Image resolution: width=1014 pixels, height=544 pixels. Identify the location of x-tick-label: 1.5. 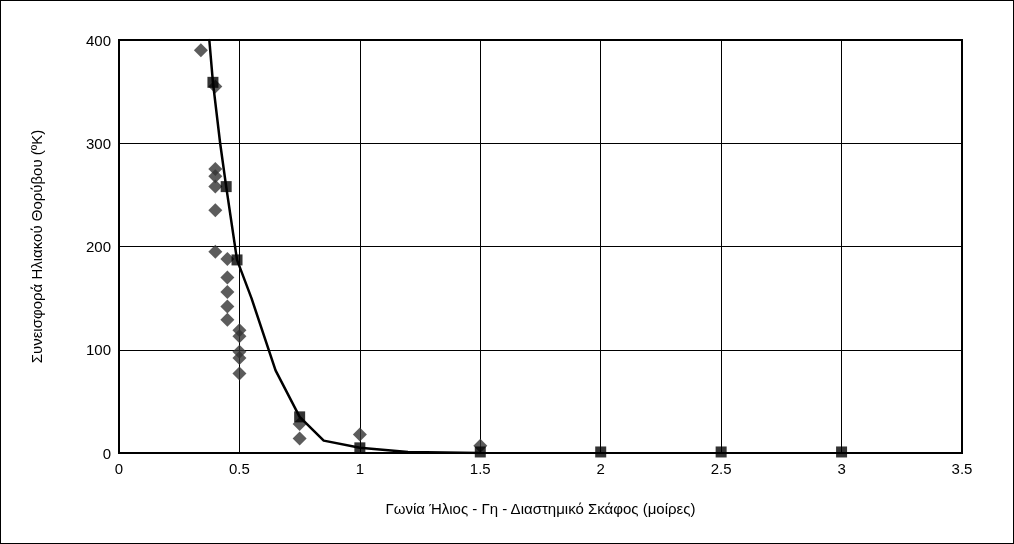
(480, 468).